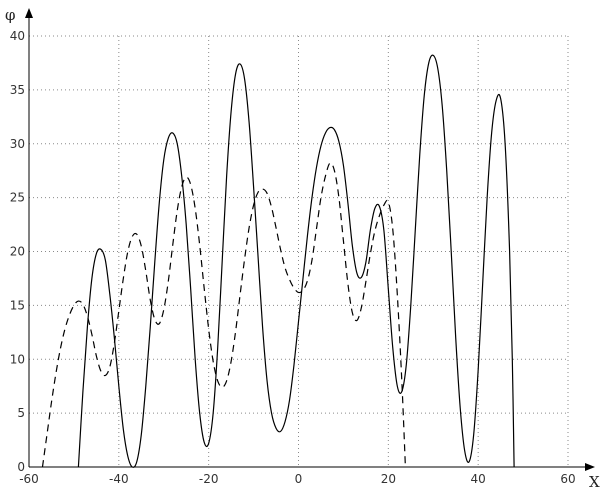 The height and width of the screenshot is (488, 601). Describe the element at coordinates (29, 479) in the screenshot. I see `x-tick-label: -60` at that location.